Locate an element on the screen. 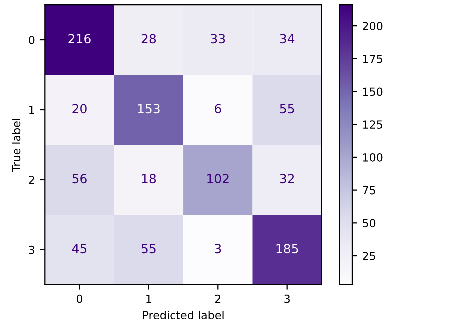 This screenshot has height=336, width=456. y-tick-label: 1 is located at coordinates (32, 110).